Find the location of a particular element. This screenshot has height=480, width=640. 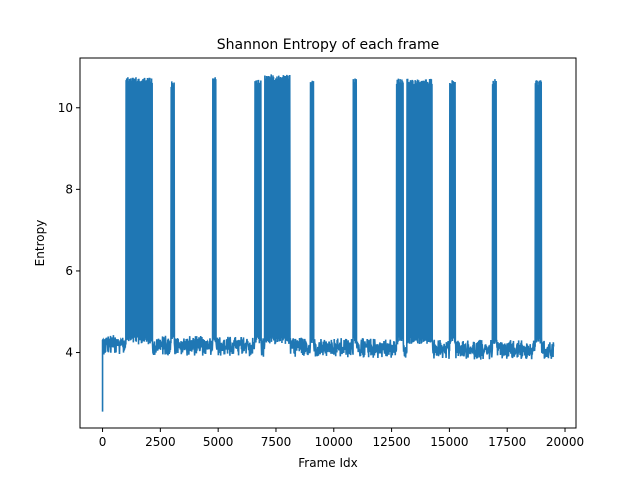

y-tick-label: 8 is located at coordinates (69, 189).